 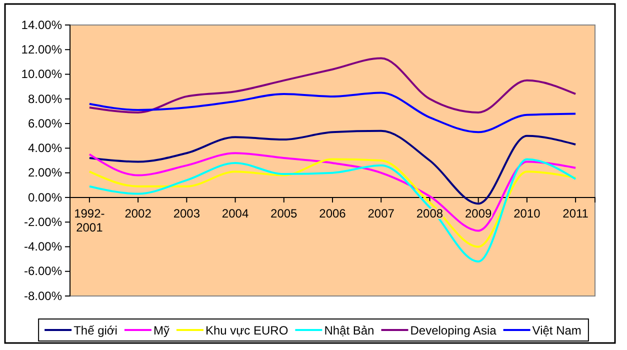 I want to click on x-tick-label: 2011, so click(x=575, y=213).